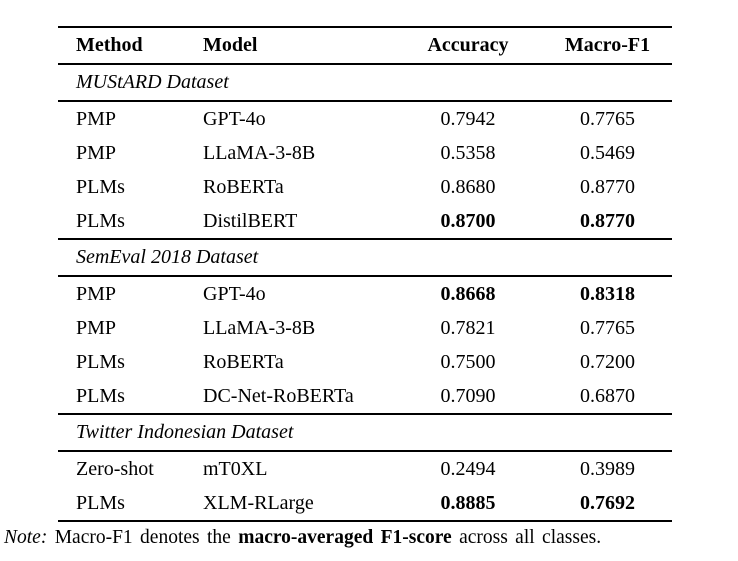  Describe the element at coordinates (468, 468) in the screenshot. I see `accuracy-cell: 0.2494` at that location.